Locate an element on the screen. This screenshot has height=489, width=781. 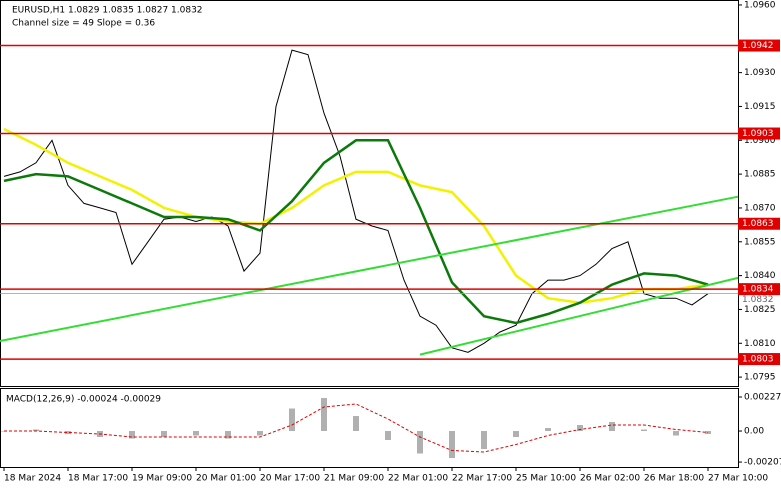
y-tick-label: 1.0960 is located at coordinates (760, 5).